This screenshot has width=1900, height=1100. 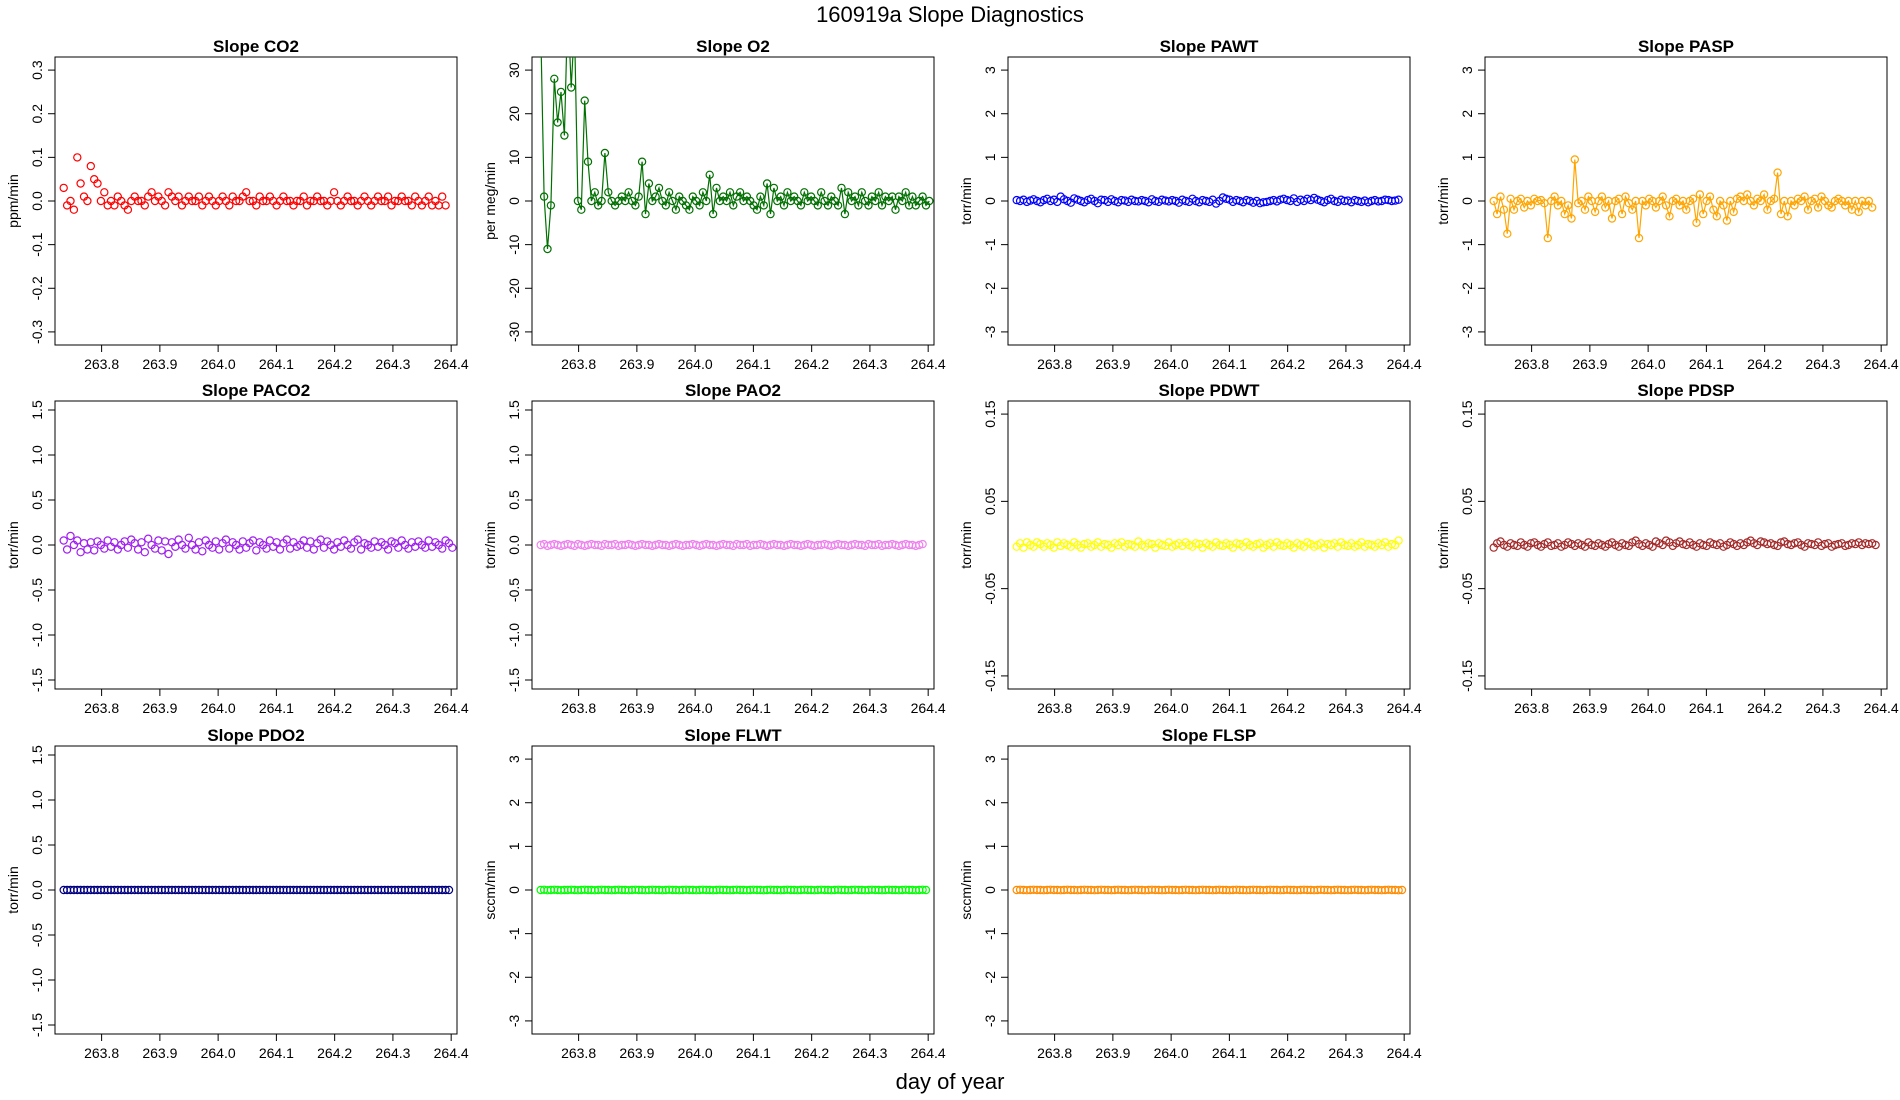 What do you see at coordinates (254, 183) in the screenshot?
I see `series-slope-co2` at bounding box center [254, 183].